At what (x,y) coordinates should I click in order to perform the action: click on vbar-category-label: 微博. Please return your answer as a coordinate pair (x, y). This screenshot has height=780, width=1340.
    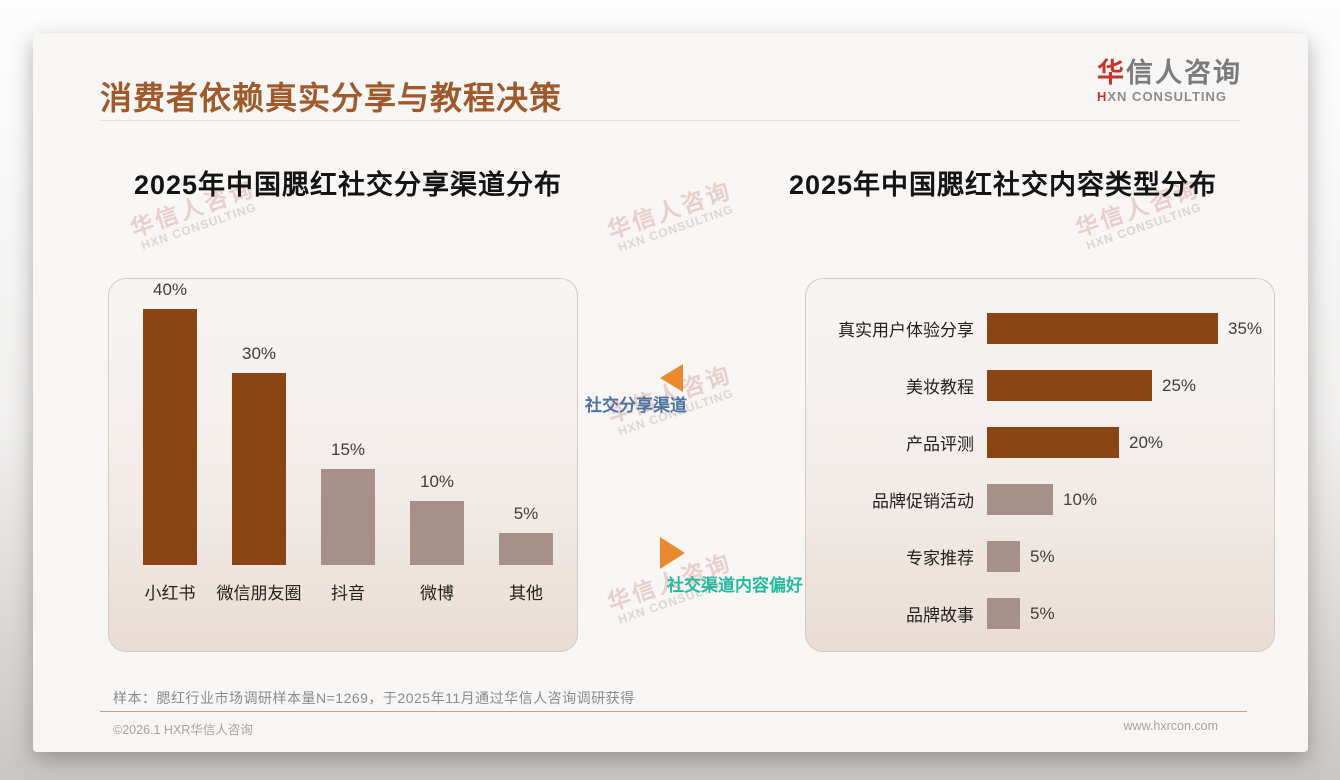
    Looking at the image, I should click on (437, 593).